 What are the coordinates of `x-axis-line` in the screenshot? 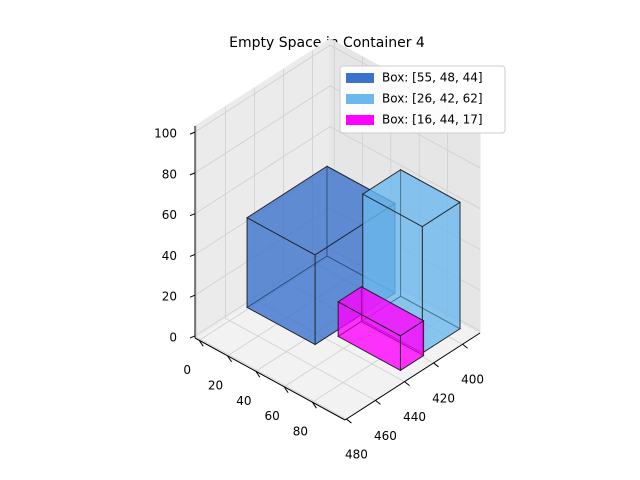 It's located at (270, 379).